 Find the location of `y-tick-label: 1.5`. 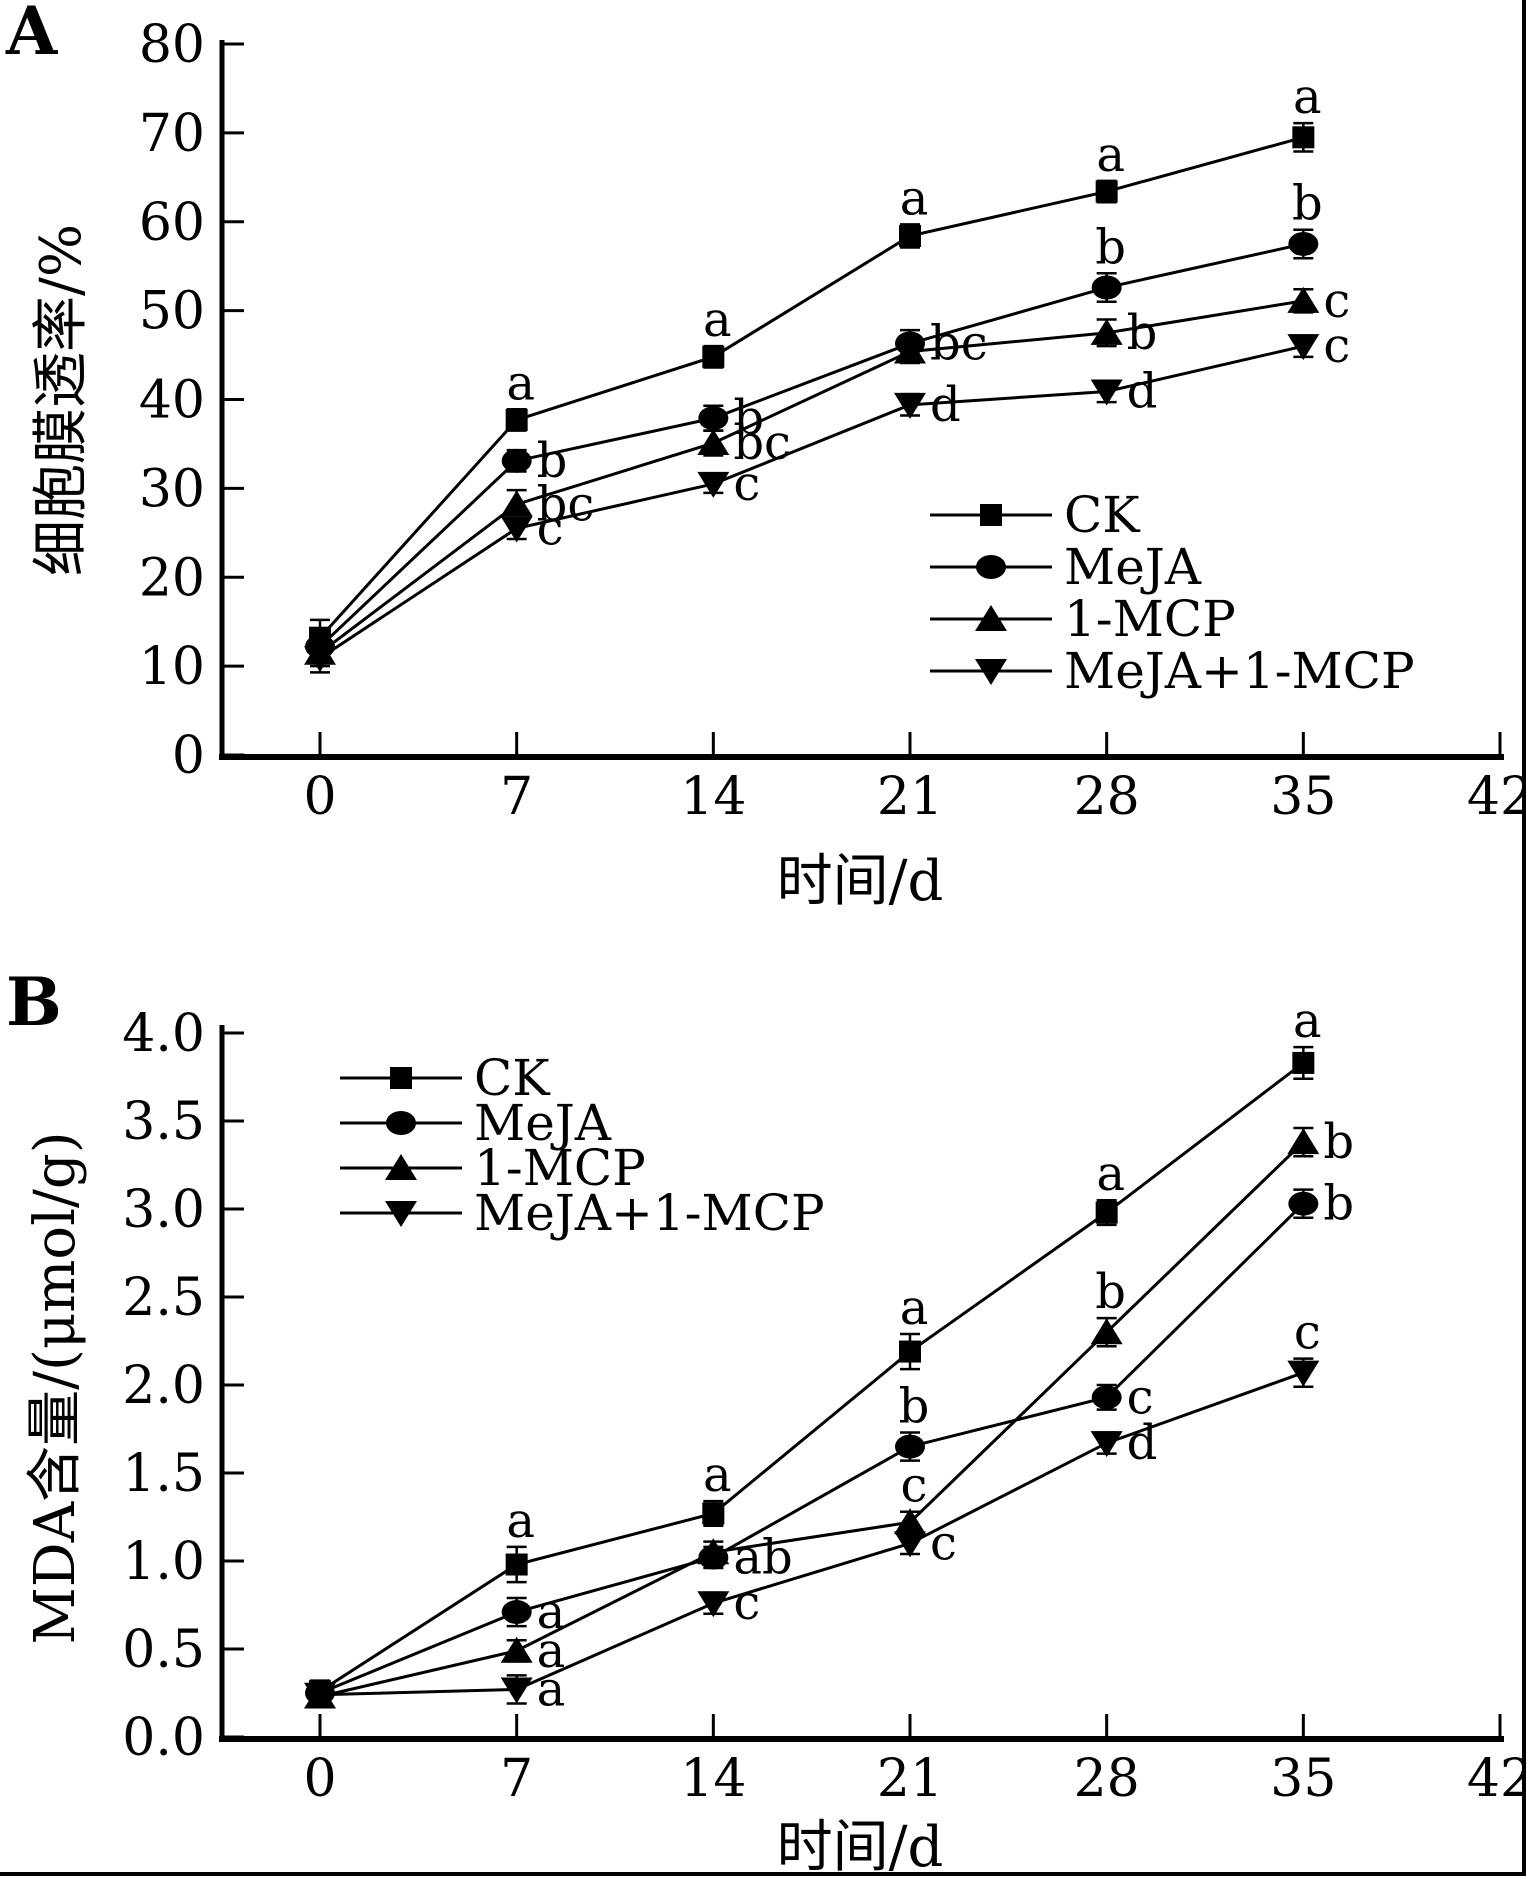

y-tick-label: 1.5 is located at coordinates (163, 1474).